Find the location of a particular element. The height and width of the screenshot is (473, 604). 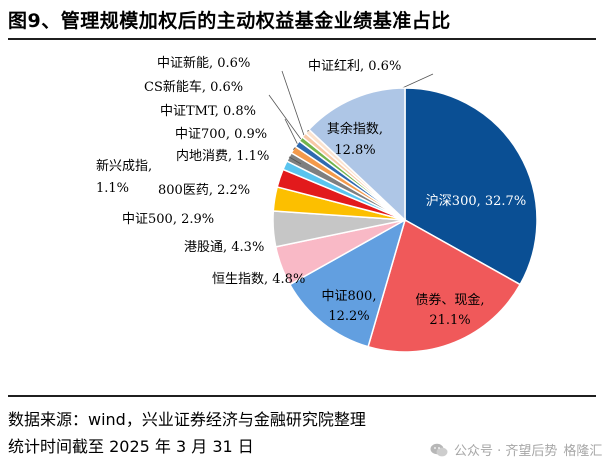

data-label--13: 中证红利, 0.6% is located at coordinates (354, 66).